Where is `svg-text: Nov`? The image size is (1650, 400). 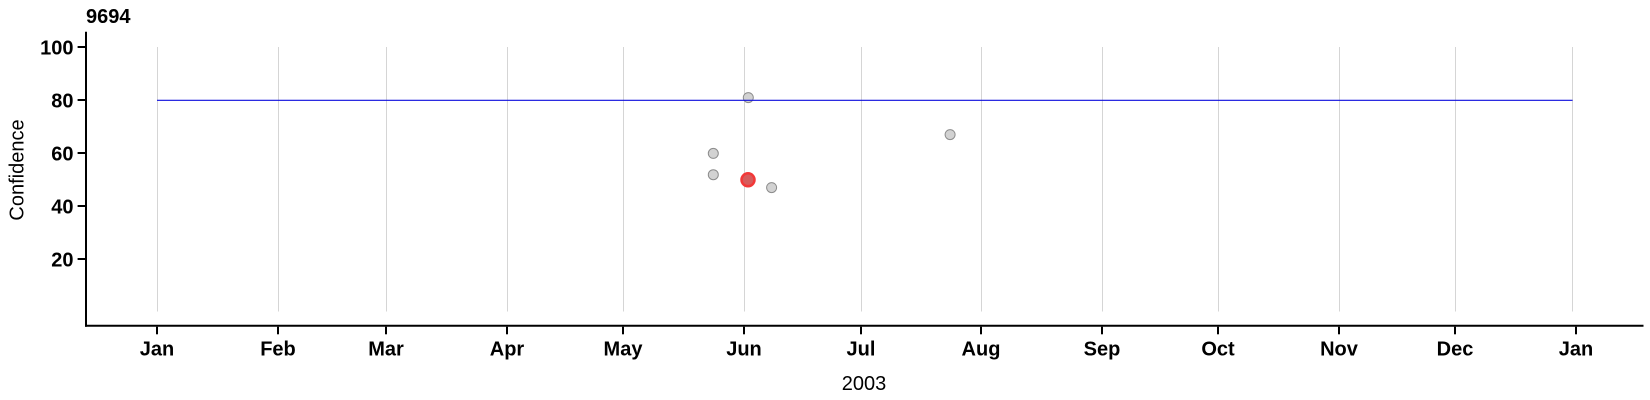
svg-text: Nov is located at coordinates (1339, 350).